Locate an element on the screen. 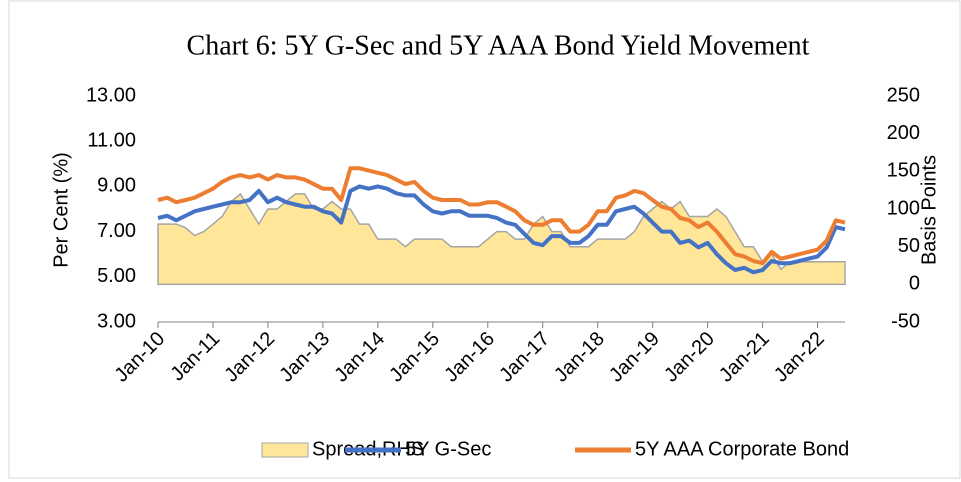  y2-tick-label: 200 is located at coordinates (903, 133).